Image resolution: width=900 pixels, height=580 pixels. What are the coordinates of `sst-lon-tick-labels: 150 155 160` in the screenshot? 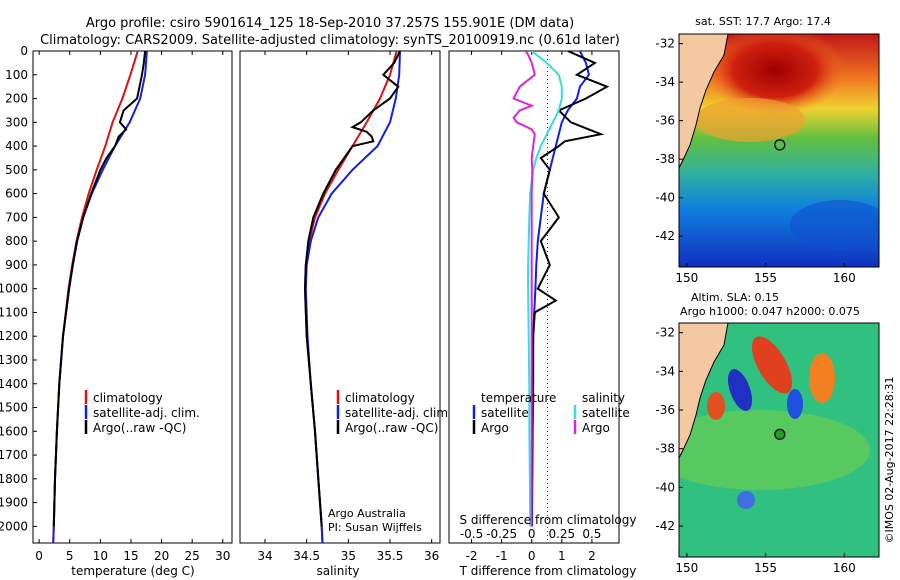 It's located at (765, 274).